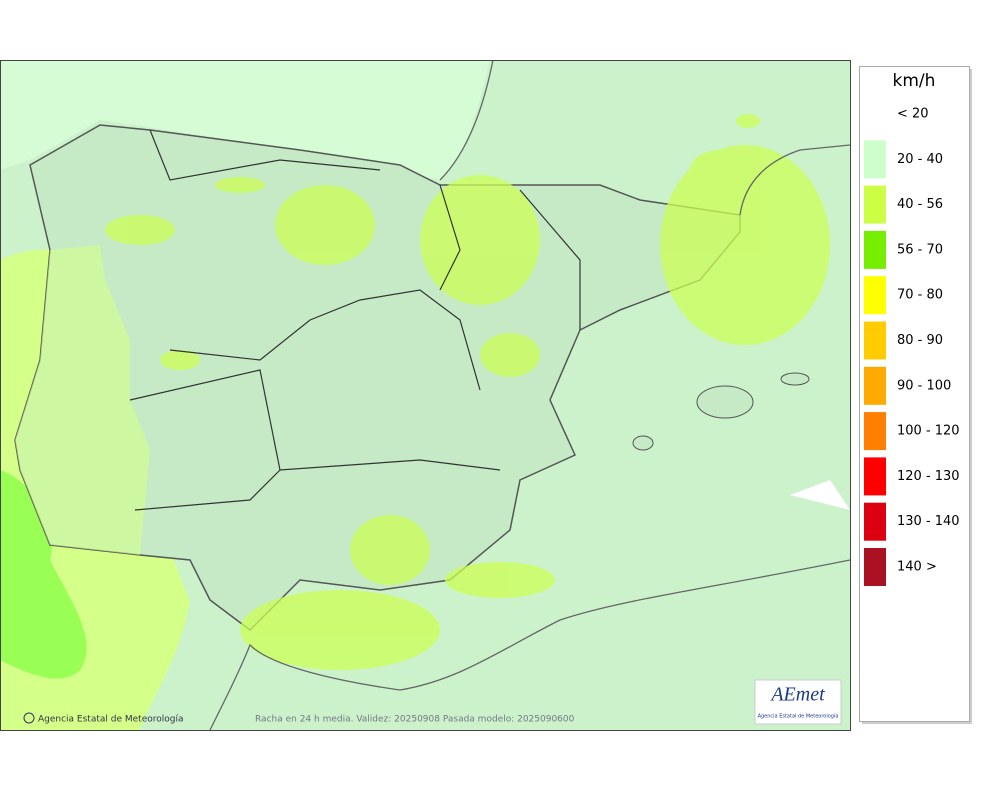  I want to click on legend-label: 40 - 56, so click(920, 204).